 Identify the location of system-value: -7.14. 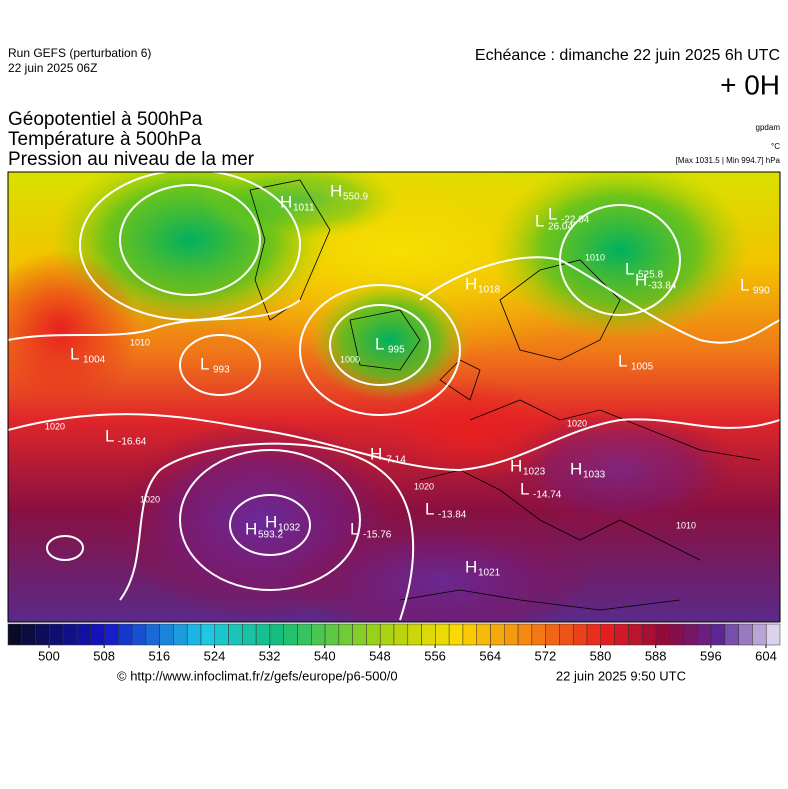
(394, 460).